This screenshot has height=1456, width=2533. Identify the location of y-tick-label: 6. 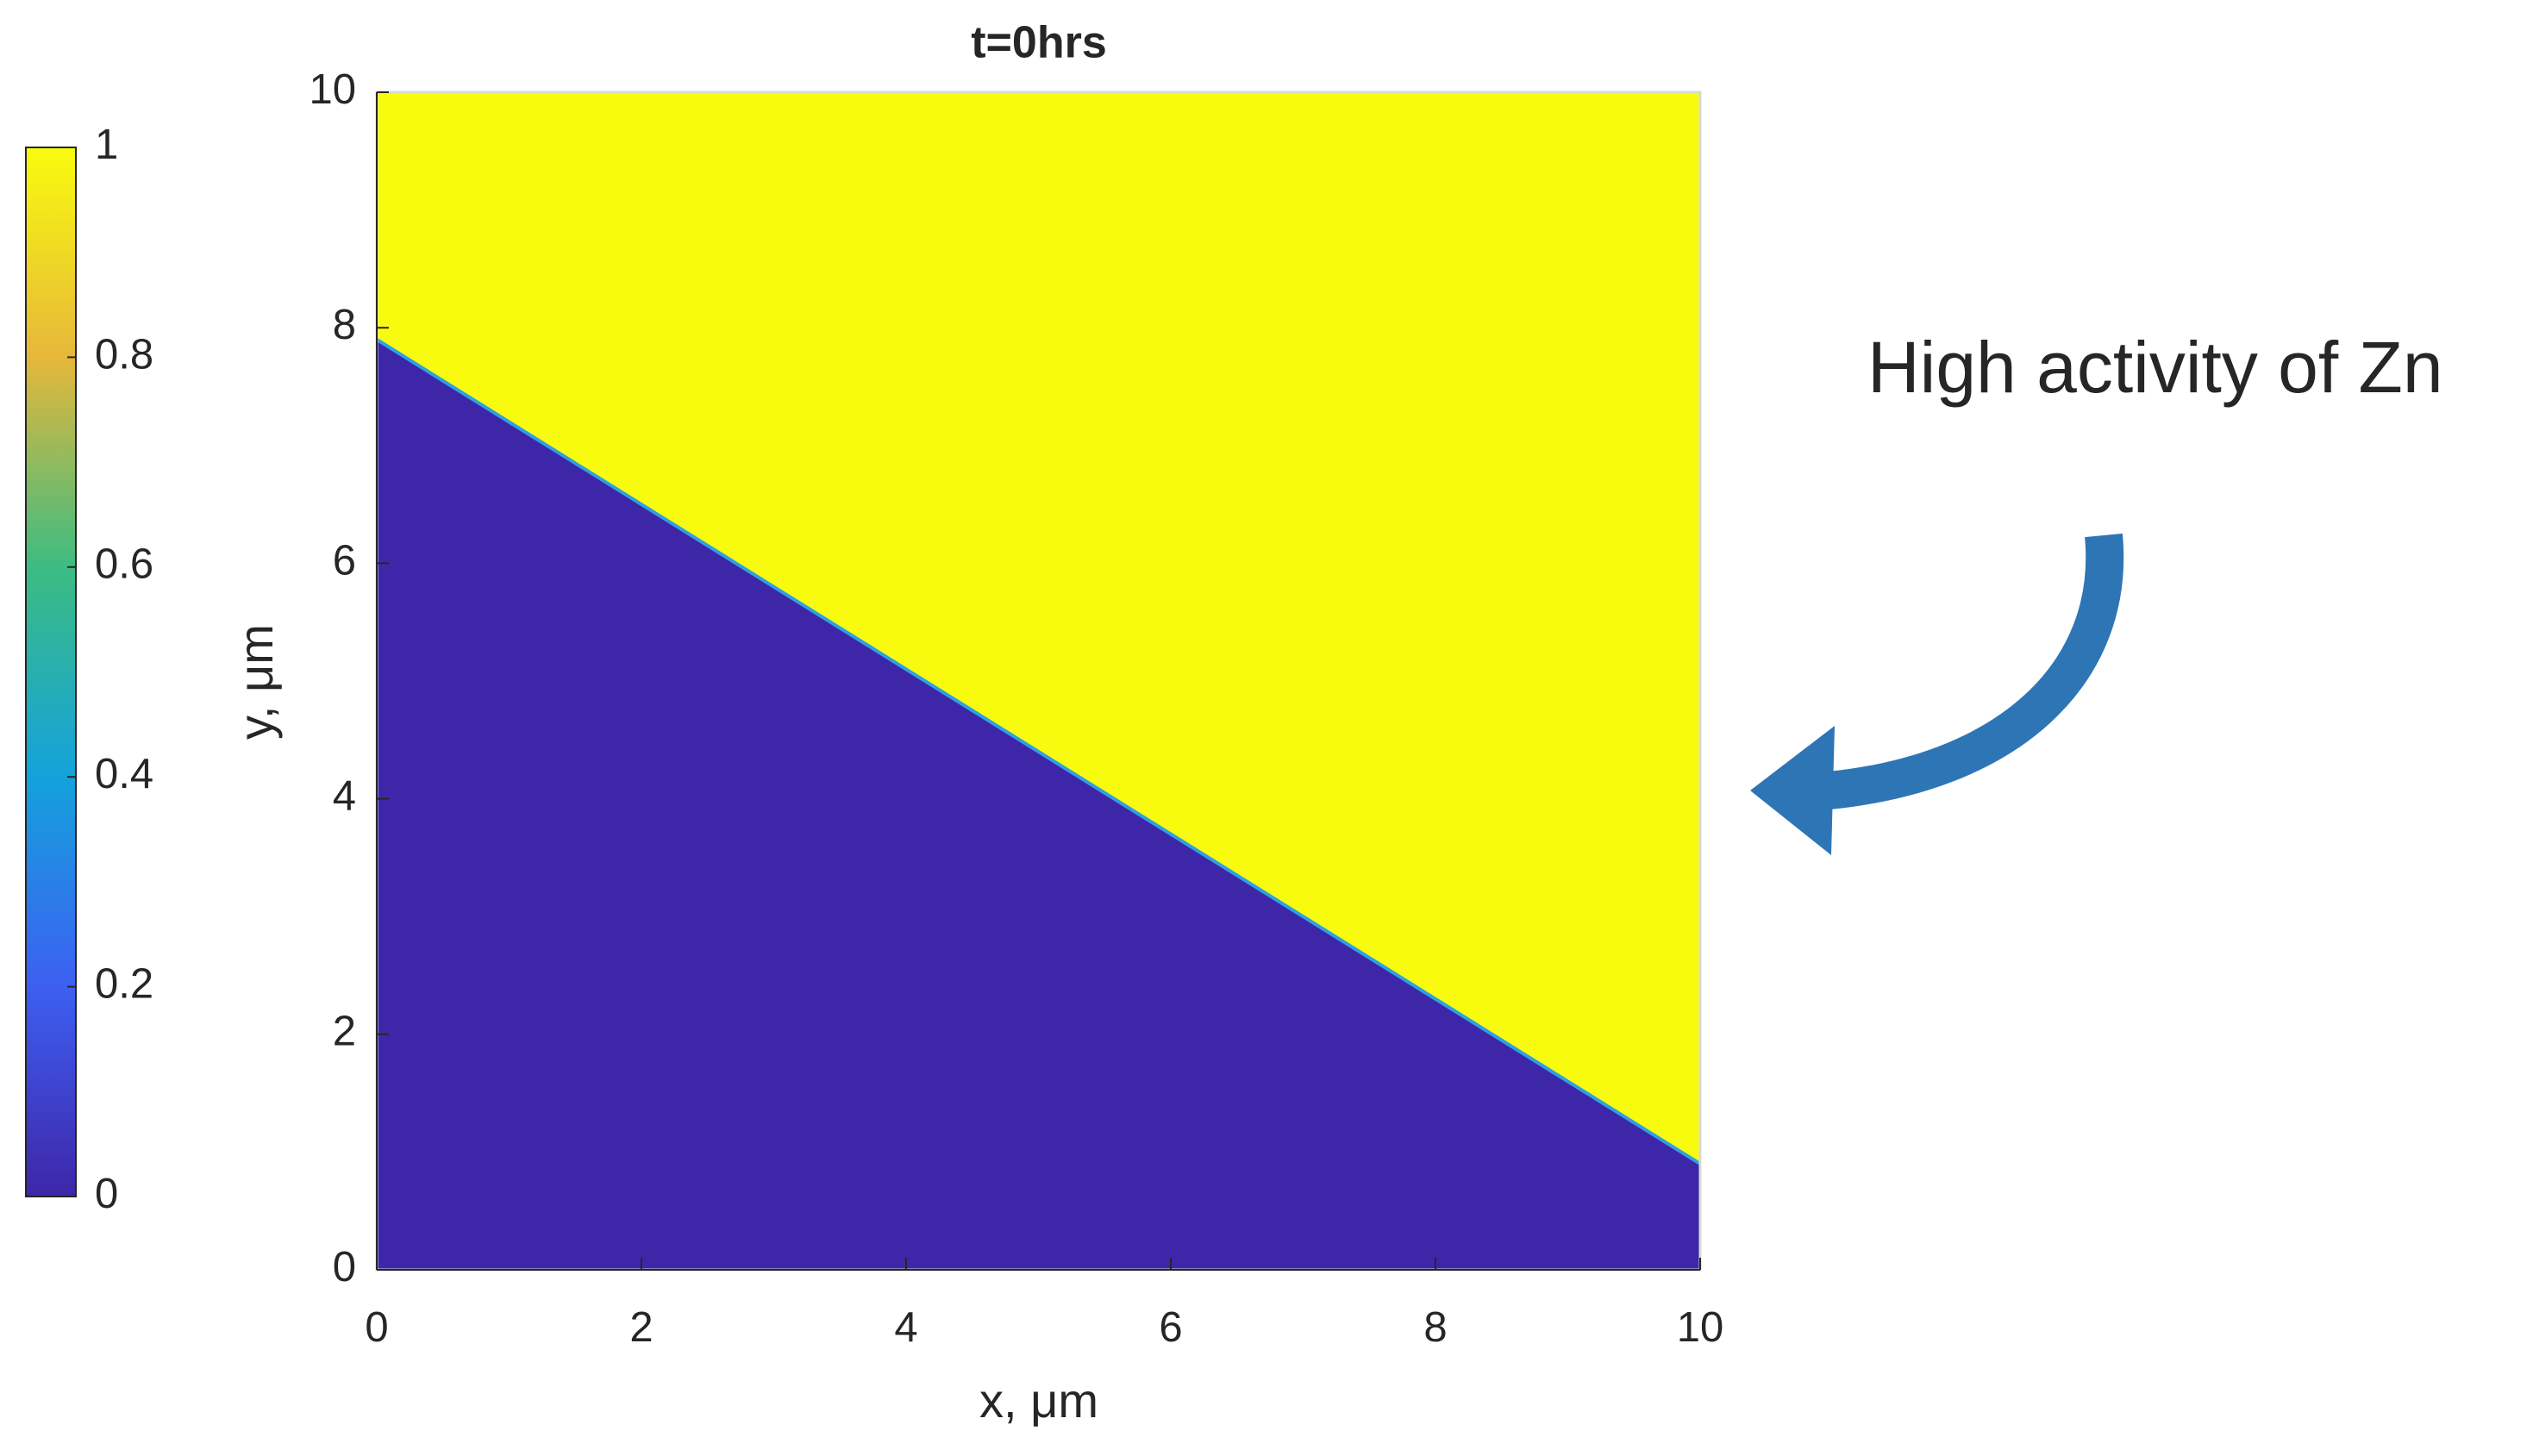
(344, 560).